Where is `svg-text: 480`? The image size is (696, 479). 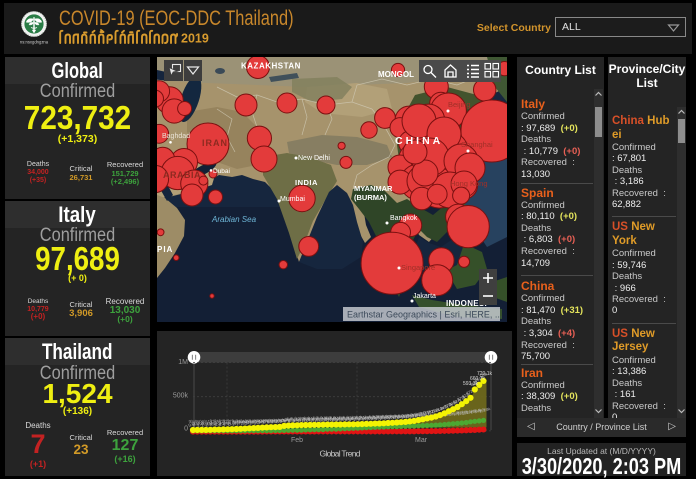
svg-text: 480 is located at coordinates (239, 422).